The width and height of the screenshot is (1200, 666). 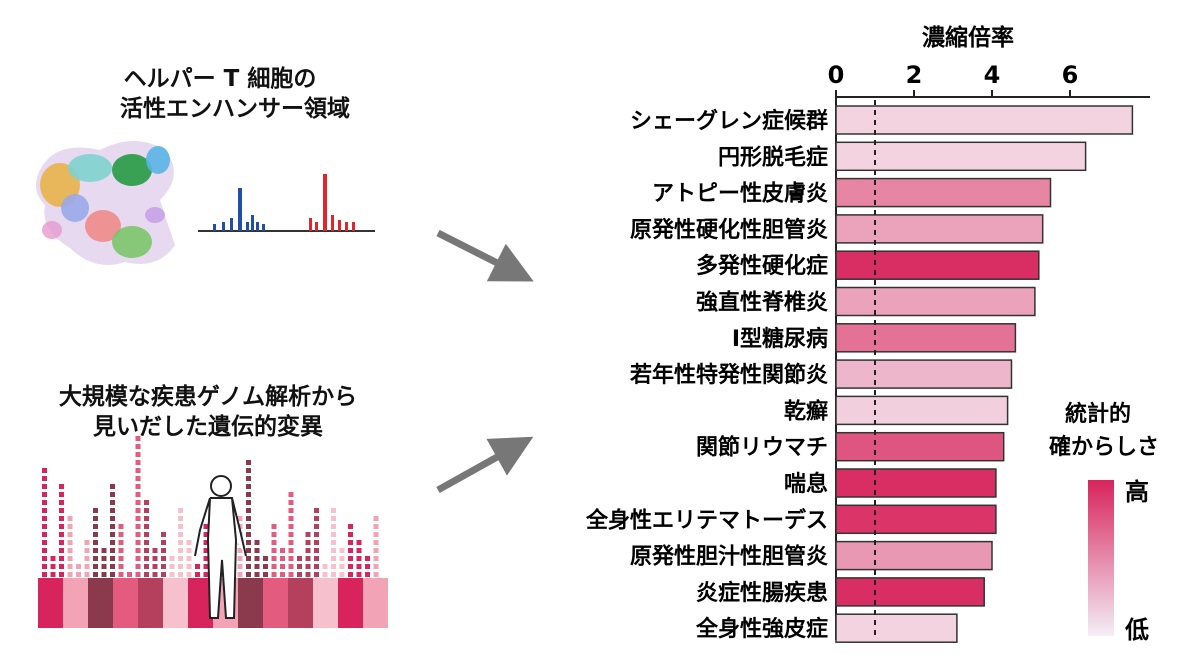 I want to click on category-label: 原発性胆汁性胆管炎, so click(x=729, y=557).